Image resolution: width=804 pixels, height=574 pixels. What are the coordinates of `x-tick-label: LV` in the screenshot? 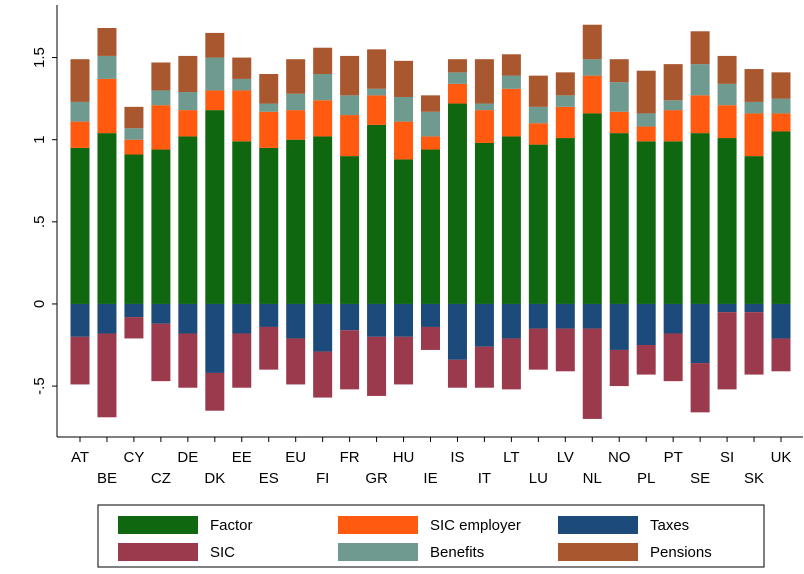 It's located at (565, 457).